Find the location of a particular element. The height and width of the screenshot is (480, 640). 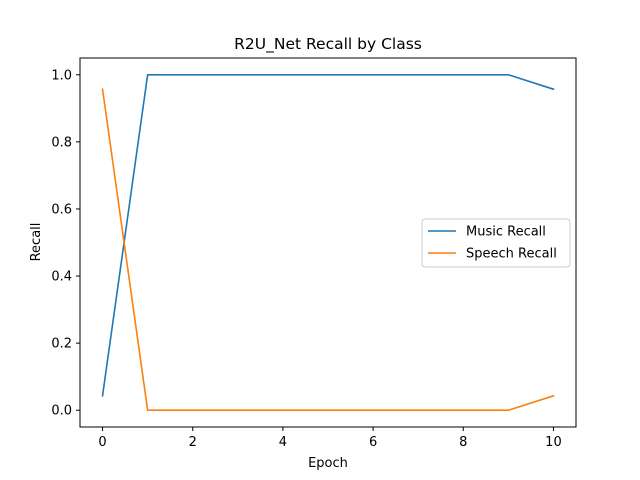

x-tick-label: 4 is located at coordinates (283, 442).